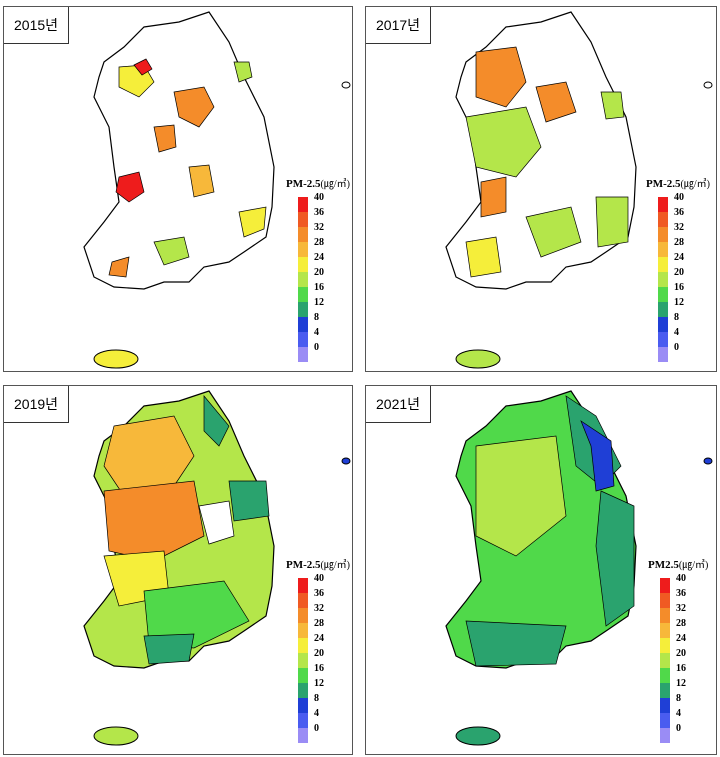 This screenshot has height=757, width=720. What do you see at coordinates (612, 222) in the screenshot?
I see `region-yeongnam` at bounding box center [612, 222].